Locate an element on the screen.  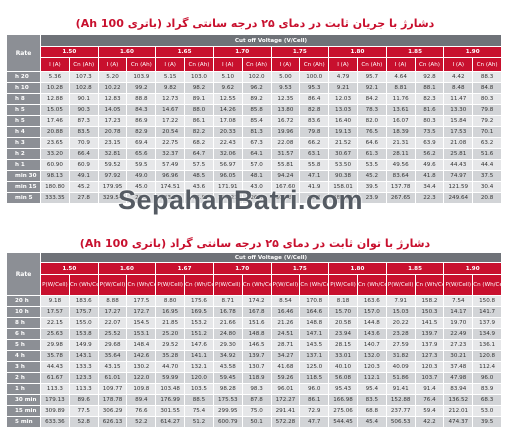
value-cell: 4.42 is located at coordinates (458, 77).